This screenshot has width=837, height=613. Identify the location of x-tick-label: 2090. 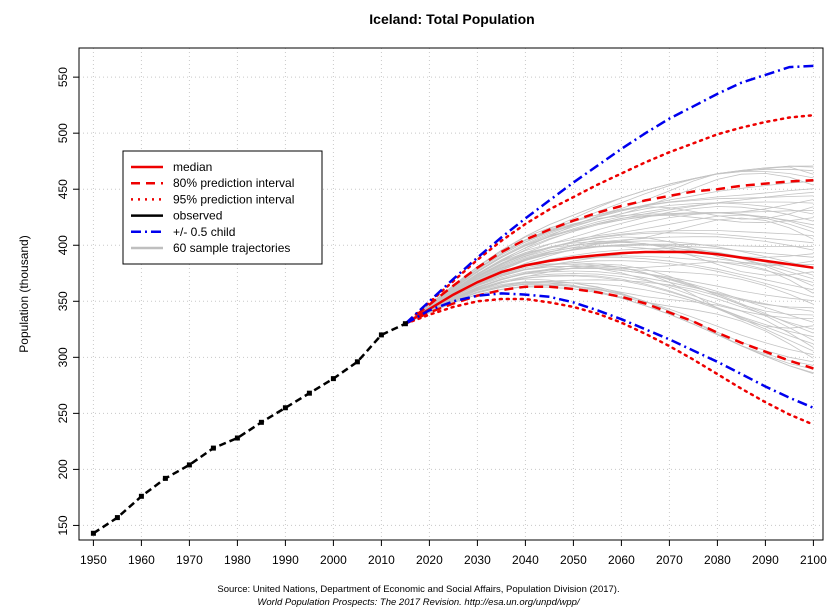
(765, 560).